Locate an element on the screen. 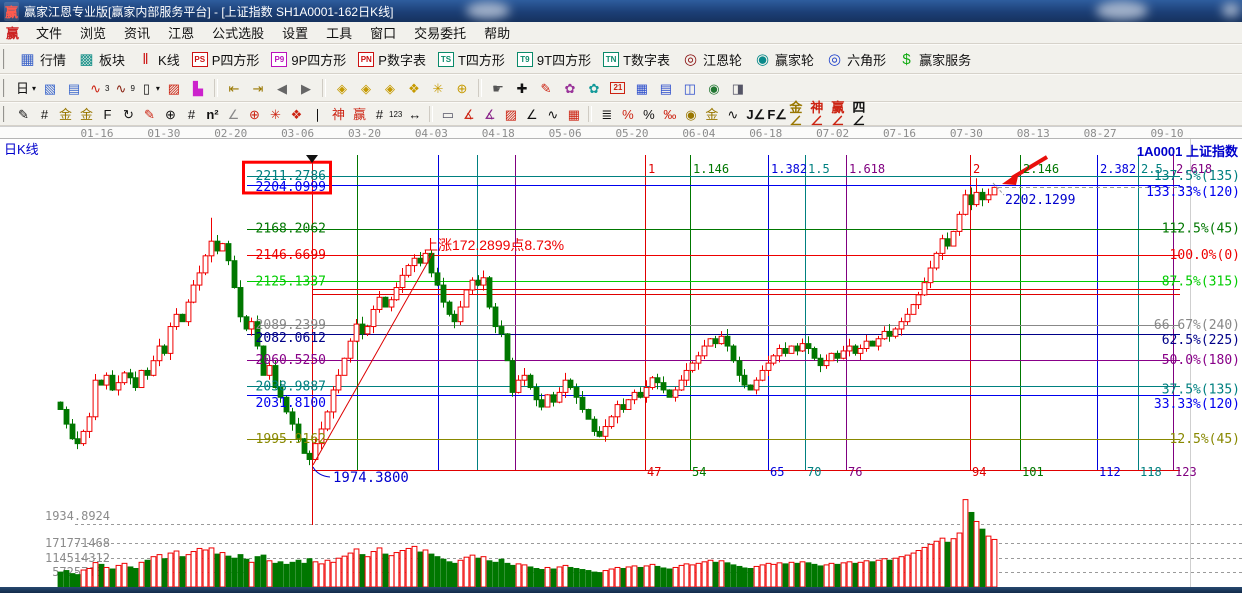 This screenshot has width=1242, height=593. tool-square-of-nine: n² is located at coordinates (212, 114).